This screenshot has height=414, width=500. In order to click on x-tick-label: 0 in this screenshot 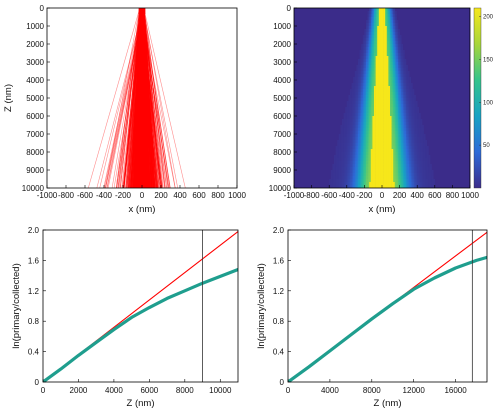, I will do `click(142, 195)`.